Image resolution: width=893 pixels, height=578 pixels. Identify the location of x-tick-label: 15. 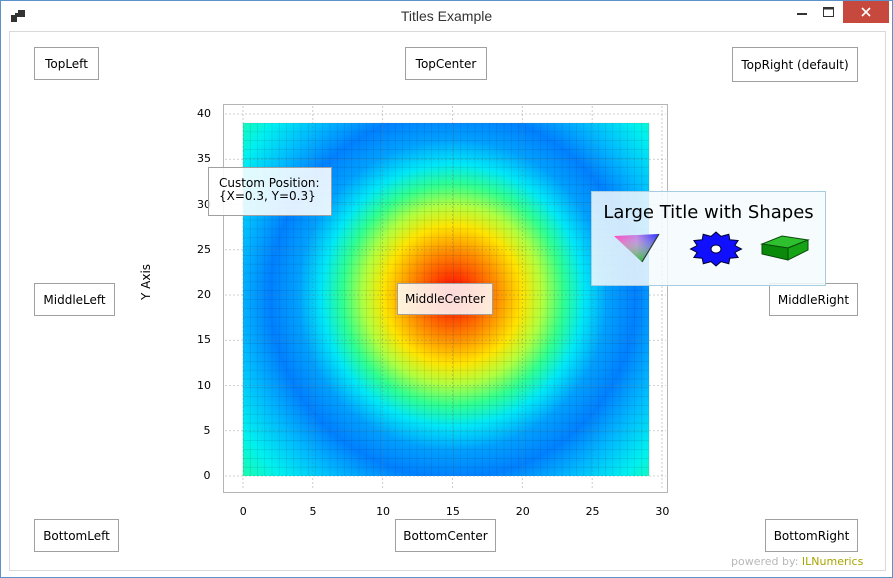
(452, 511).